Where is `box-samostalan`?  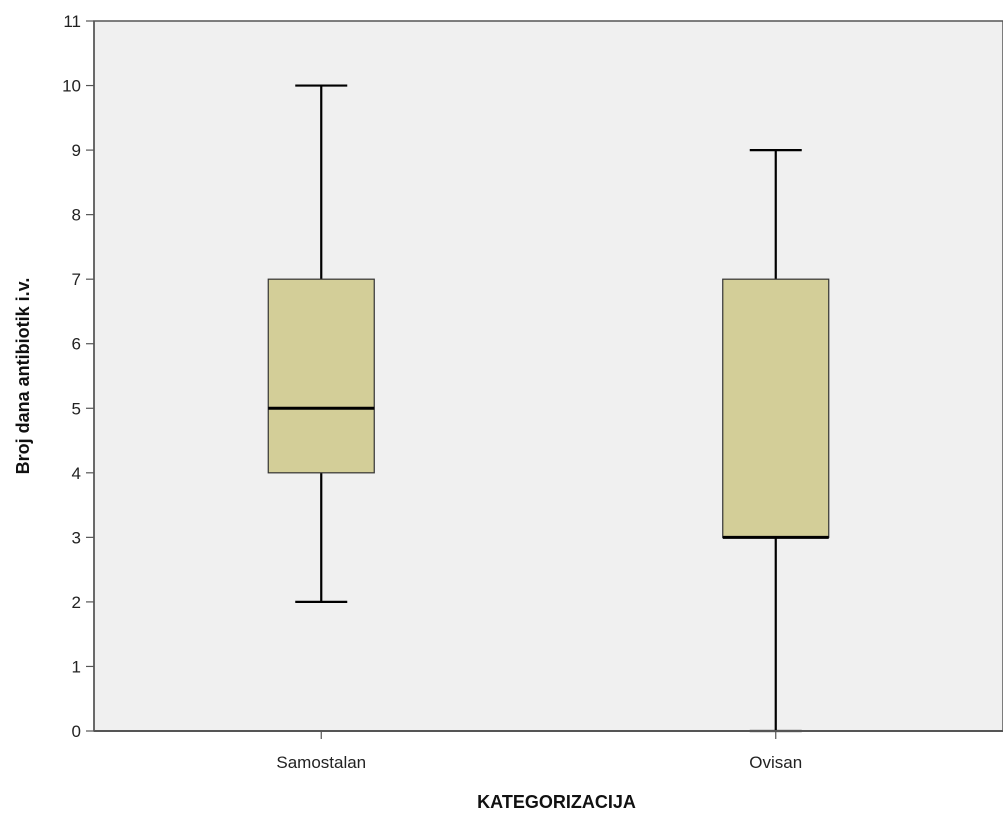
box-samostalan is located at coordinates (321, 344).